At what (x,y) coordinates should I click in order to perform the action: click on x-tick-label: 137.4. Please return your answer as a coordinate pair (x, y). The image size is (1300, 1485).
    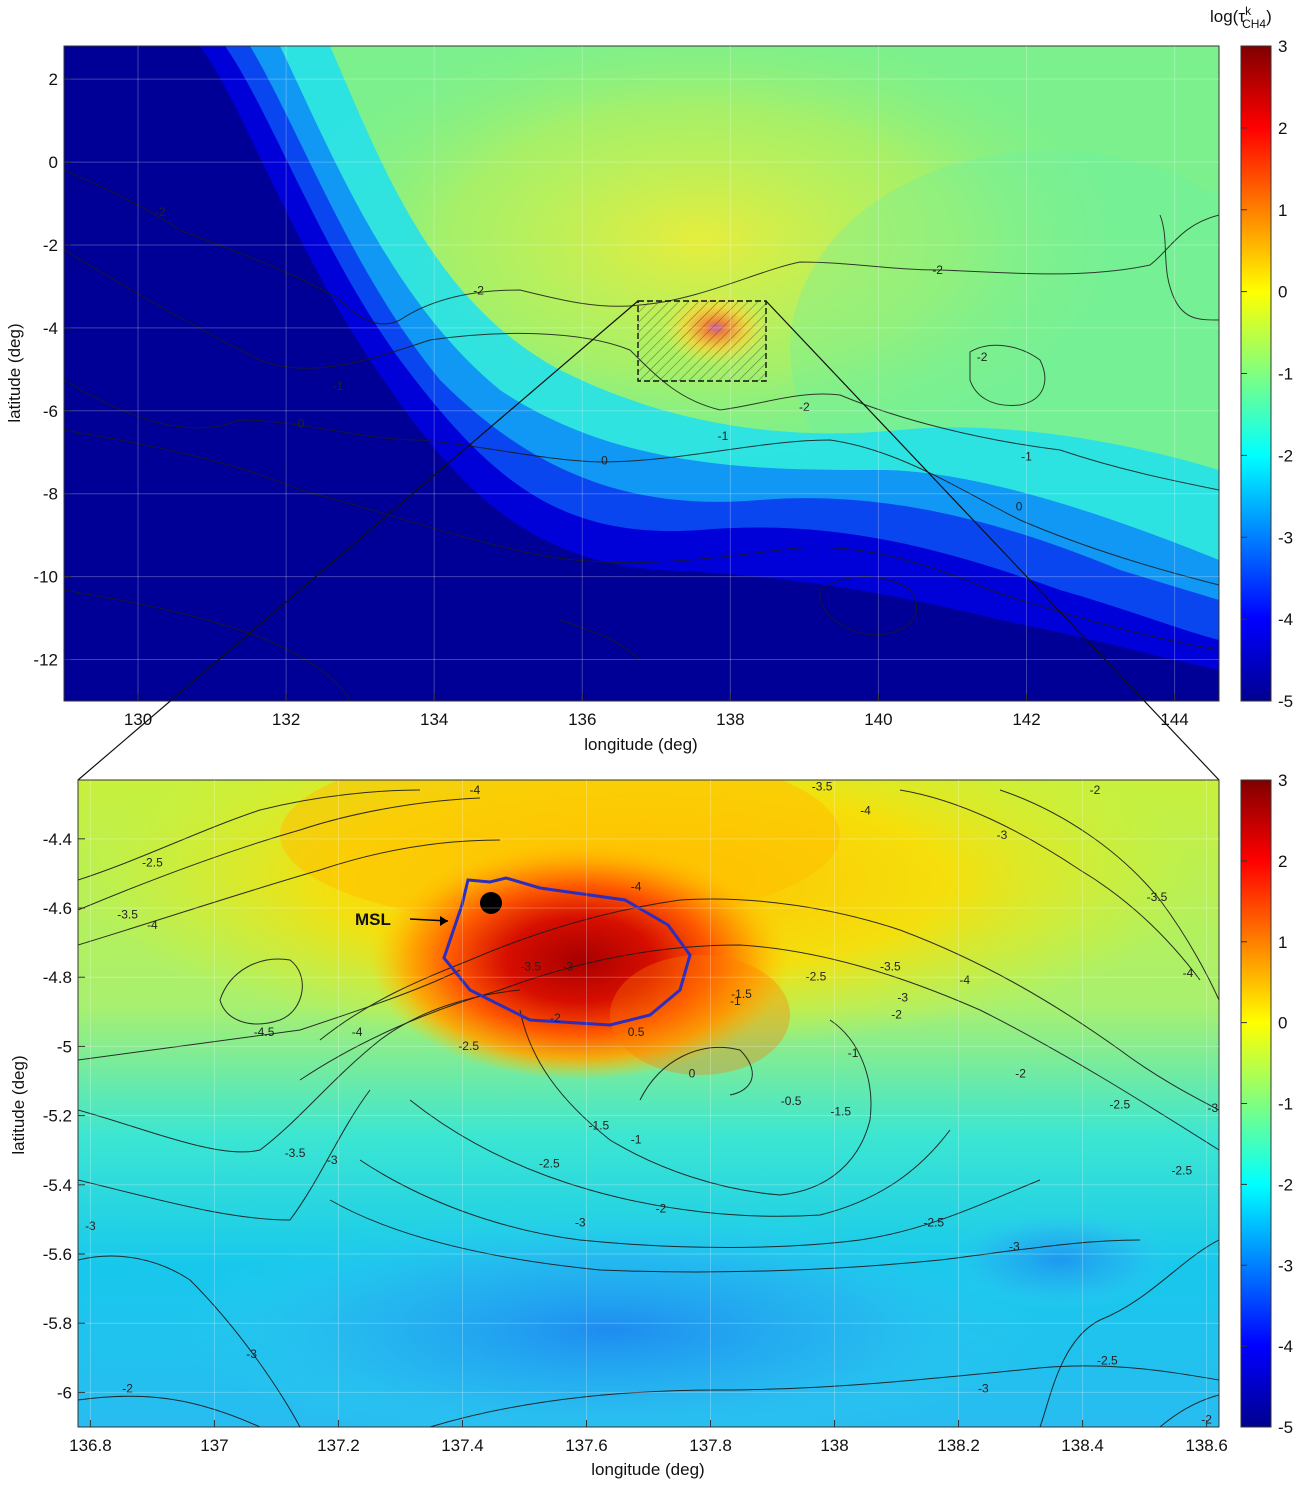
    Looking at the image, I should click on (462, 1445).